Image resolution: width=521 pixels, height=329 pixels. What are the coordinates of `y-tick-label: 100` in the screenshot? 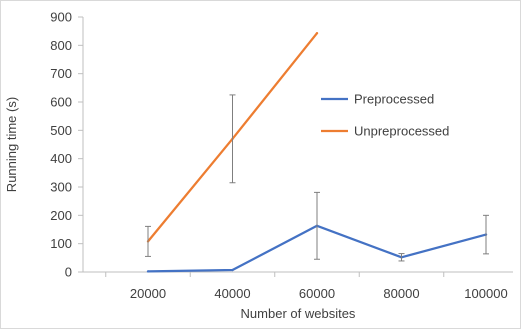 It's located at (61, 243).